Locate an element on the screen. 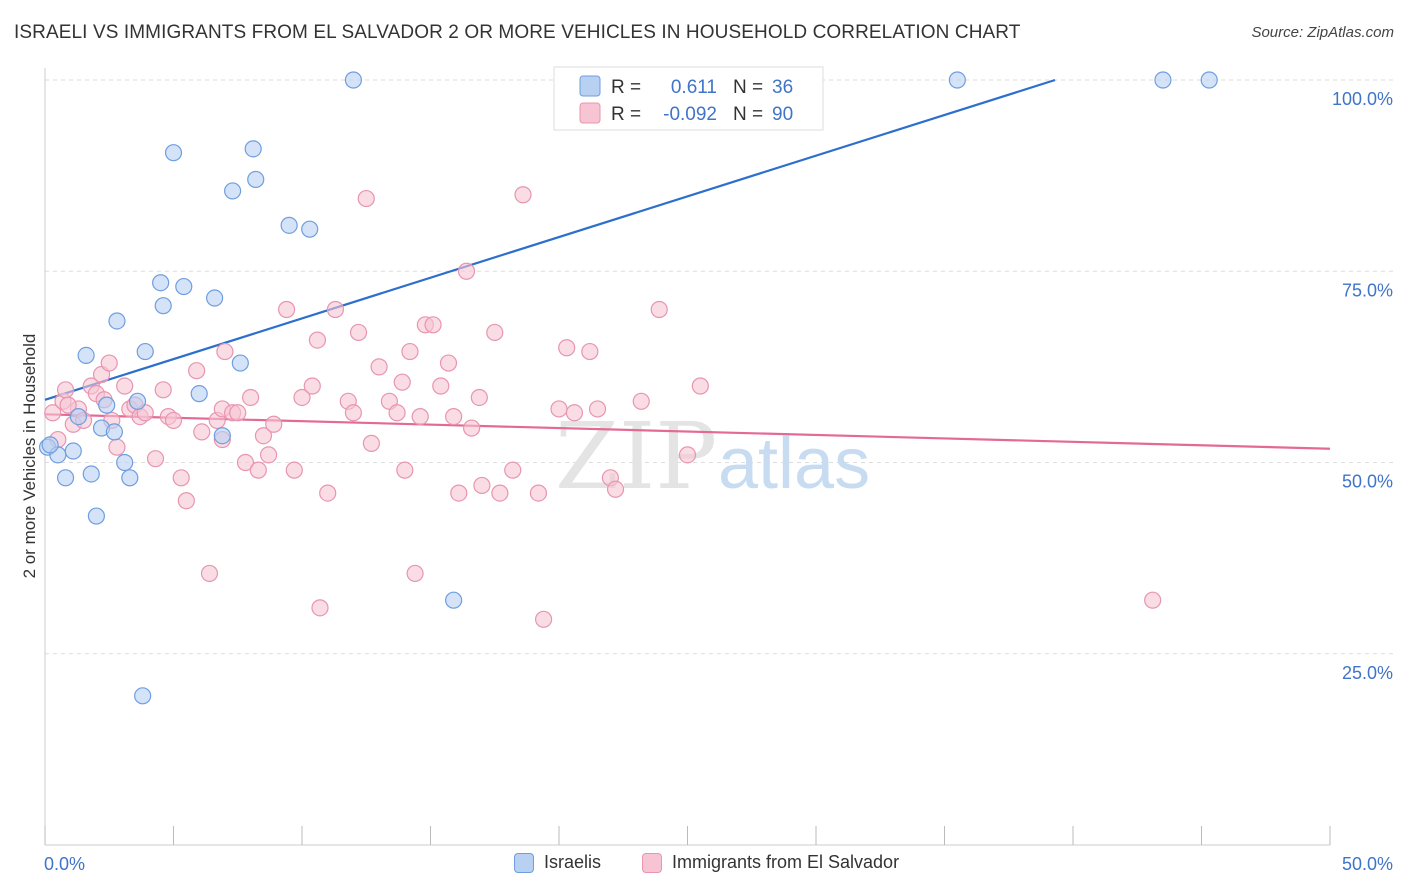 This screenshot has width=1406, height=892. source-credit: Source: ZipAtlas.com is located at coordinates (1322, 32).